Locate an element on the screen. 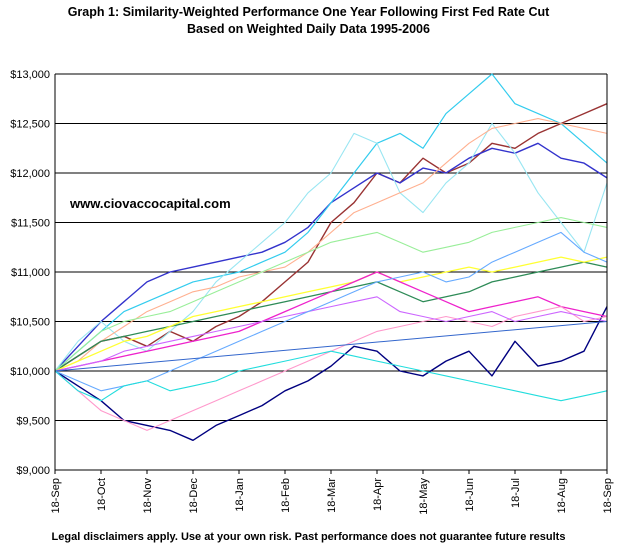  y-tick-label: $12,500 is located at coordinates (30, 125).